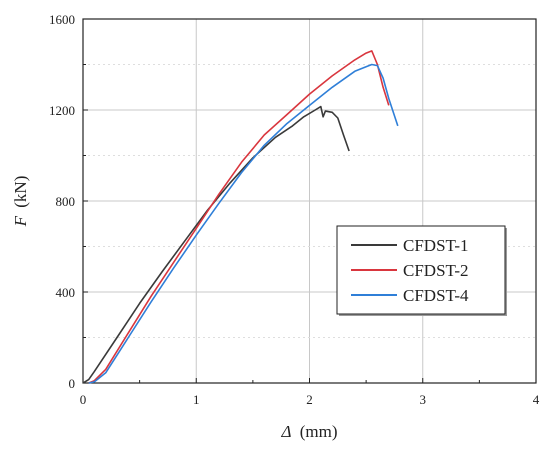  Describe the element at coordinates (196, 399) in the screenshot. I see `x-tick-label: 1` at that location.